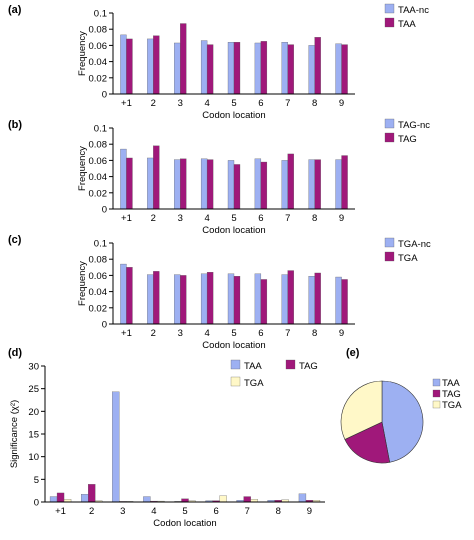 This screenshot has width=474, height=540. I want to click on legend-label: TAA-nc, so click(413, 10).